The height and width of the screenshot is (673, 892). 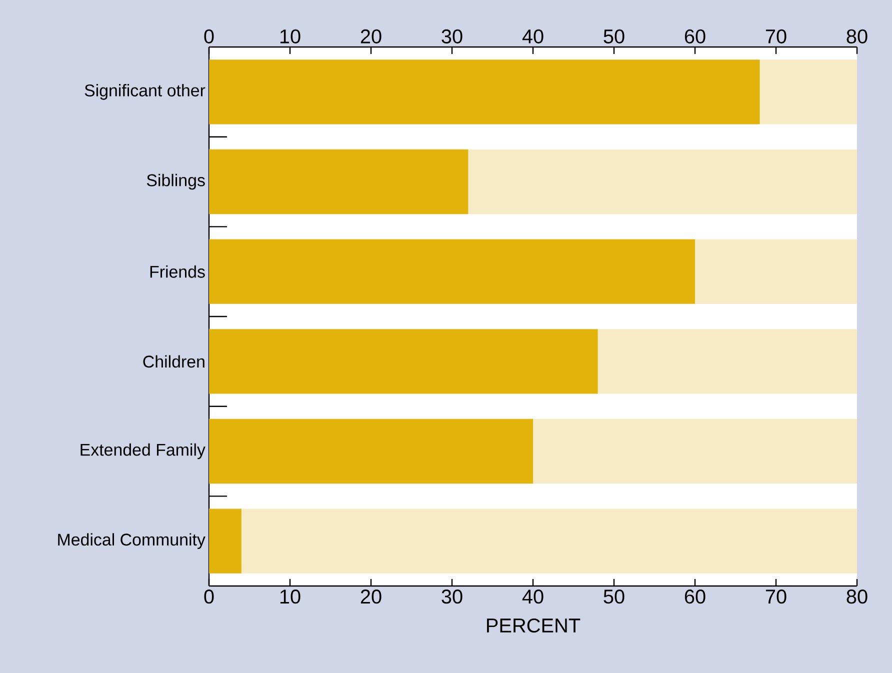 I want to click on x2-tick-label: 80, so click(x=857, y=36).